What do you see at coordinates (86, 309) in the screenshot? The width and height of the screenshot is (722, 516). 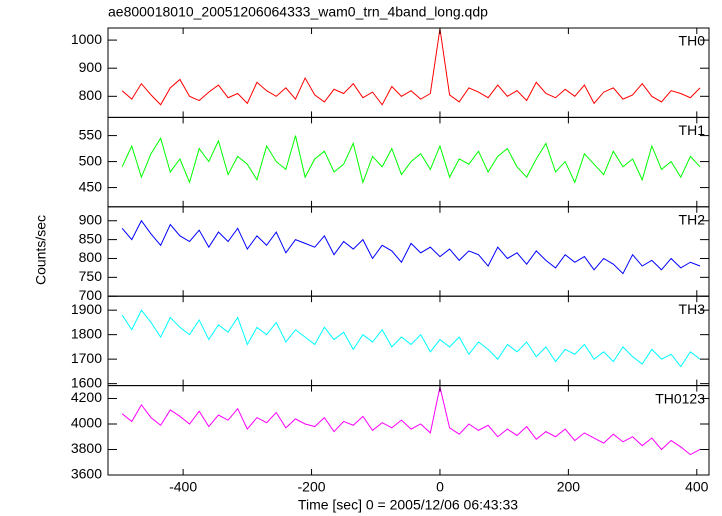 I see `y-tick-label: 1900` at bounding box center [86, 309].